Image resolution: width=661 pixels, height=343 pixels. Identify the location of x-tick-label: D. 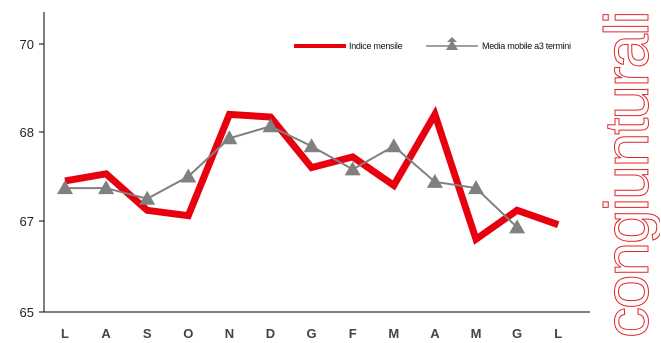
(270, 333).